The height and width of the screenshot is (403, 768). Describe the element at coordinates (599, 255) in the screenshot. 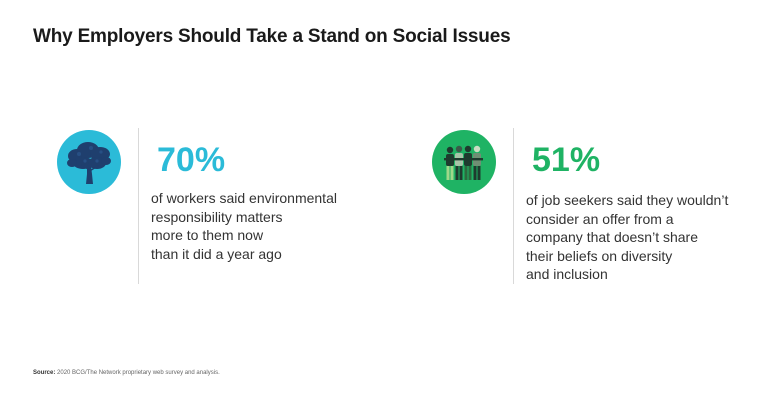

I see `stat-description-line: their beliefs on diversity` at that location.